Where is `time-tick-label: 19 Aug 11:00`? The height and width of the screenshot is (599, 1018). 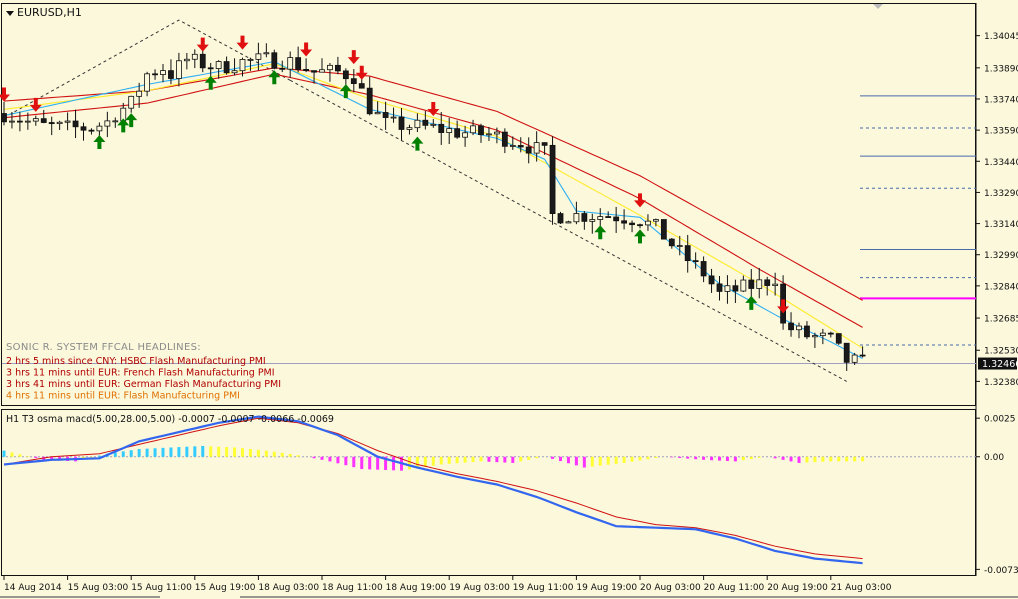 time-tick-label: 19 Aug 11:00 is located at coordinates (543, 588).